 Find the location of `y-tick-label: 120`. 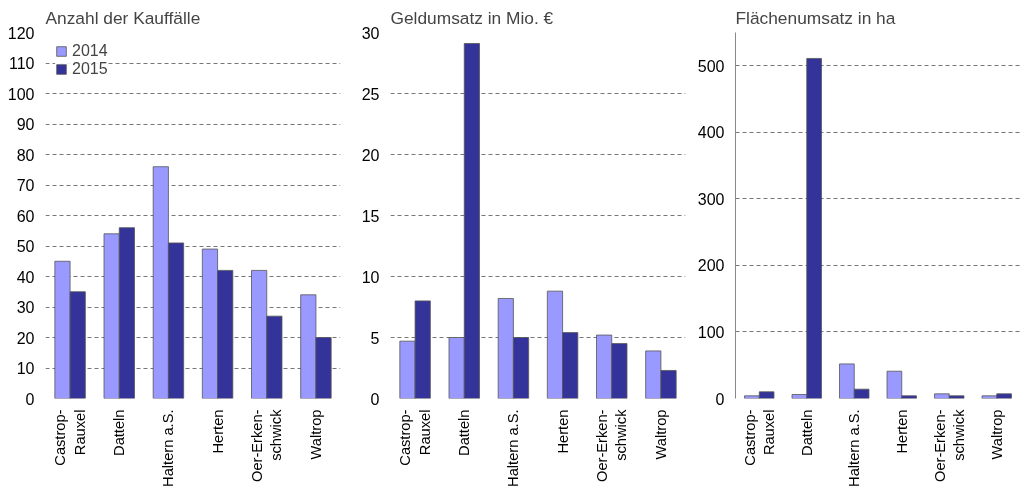

y-tick-label: 120 is located at coordinates (21, 33).